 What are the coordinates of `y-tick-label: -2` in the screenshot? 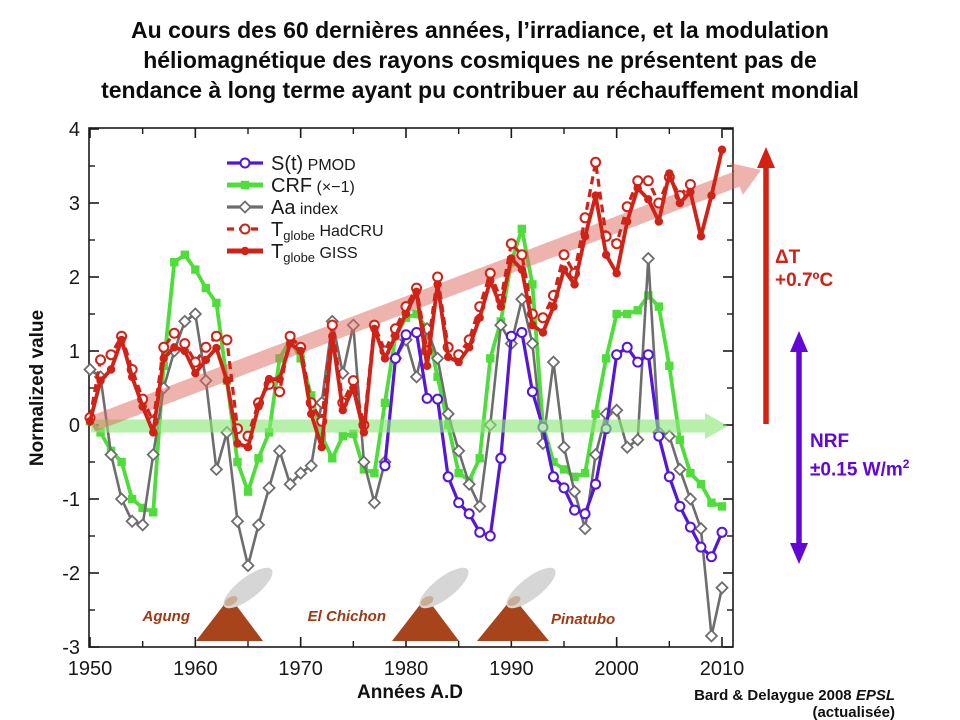 It's located at (71, 574).